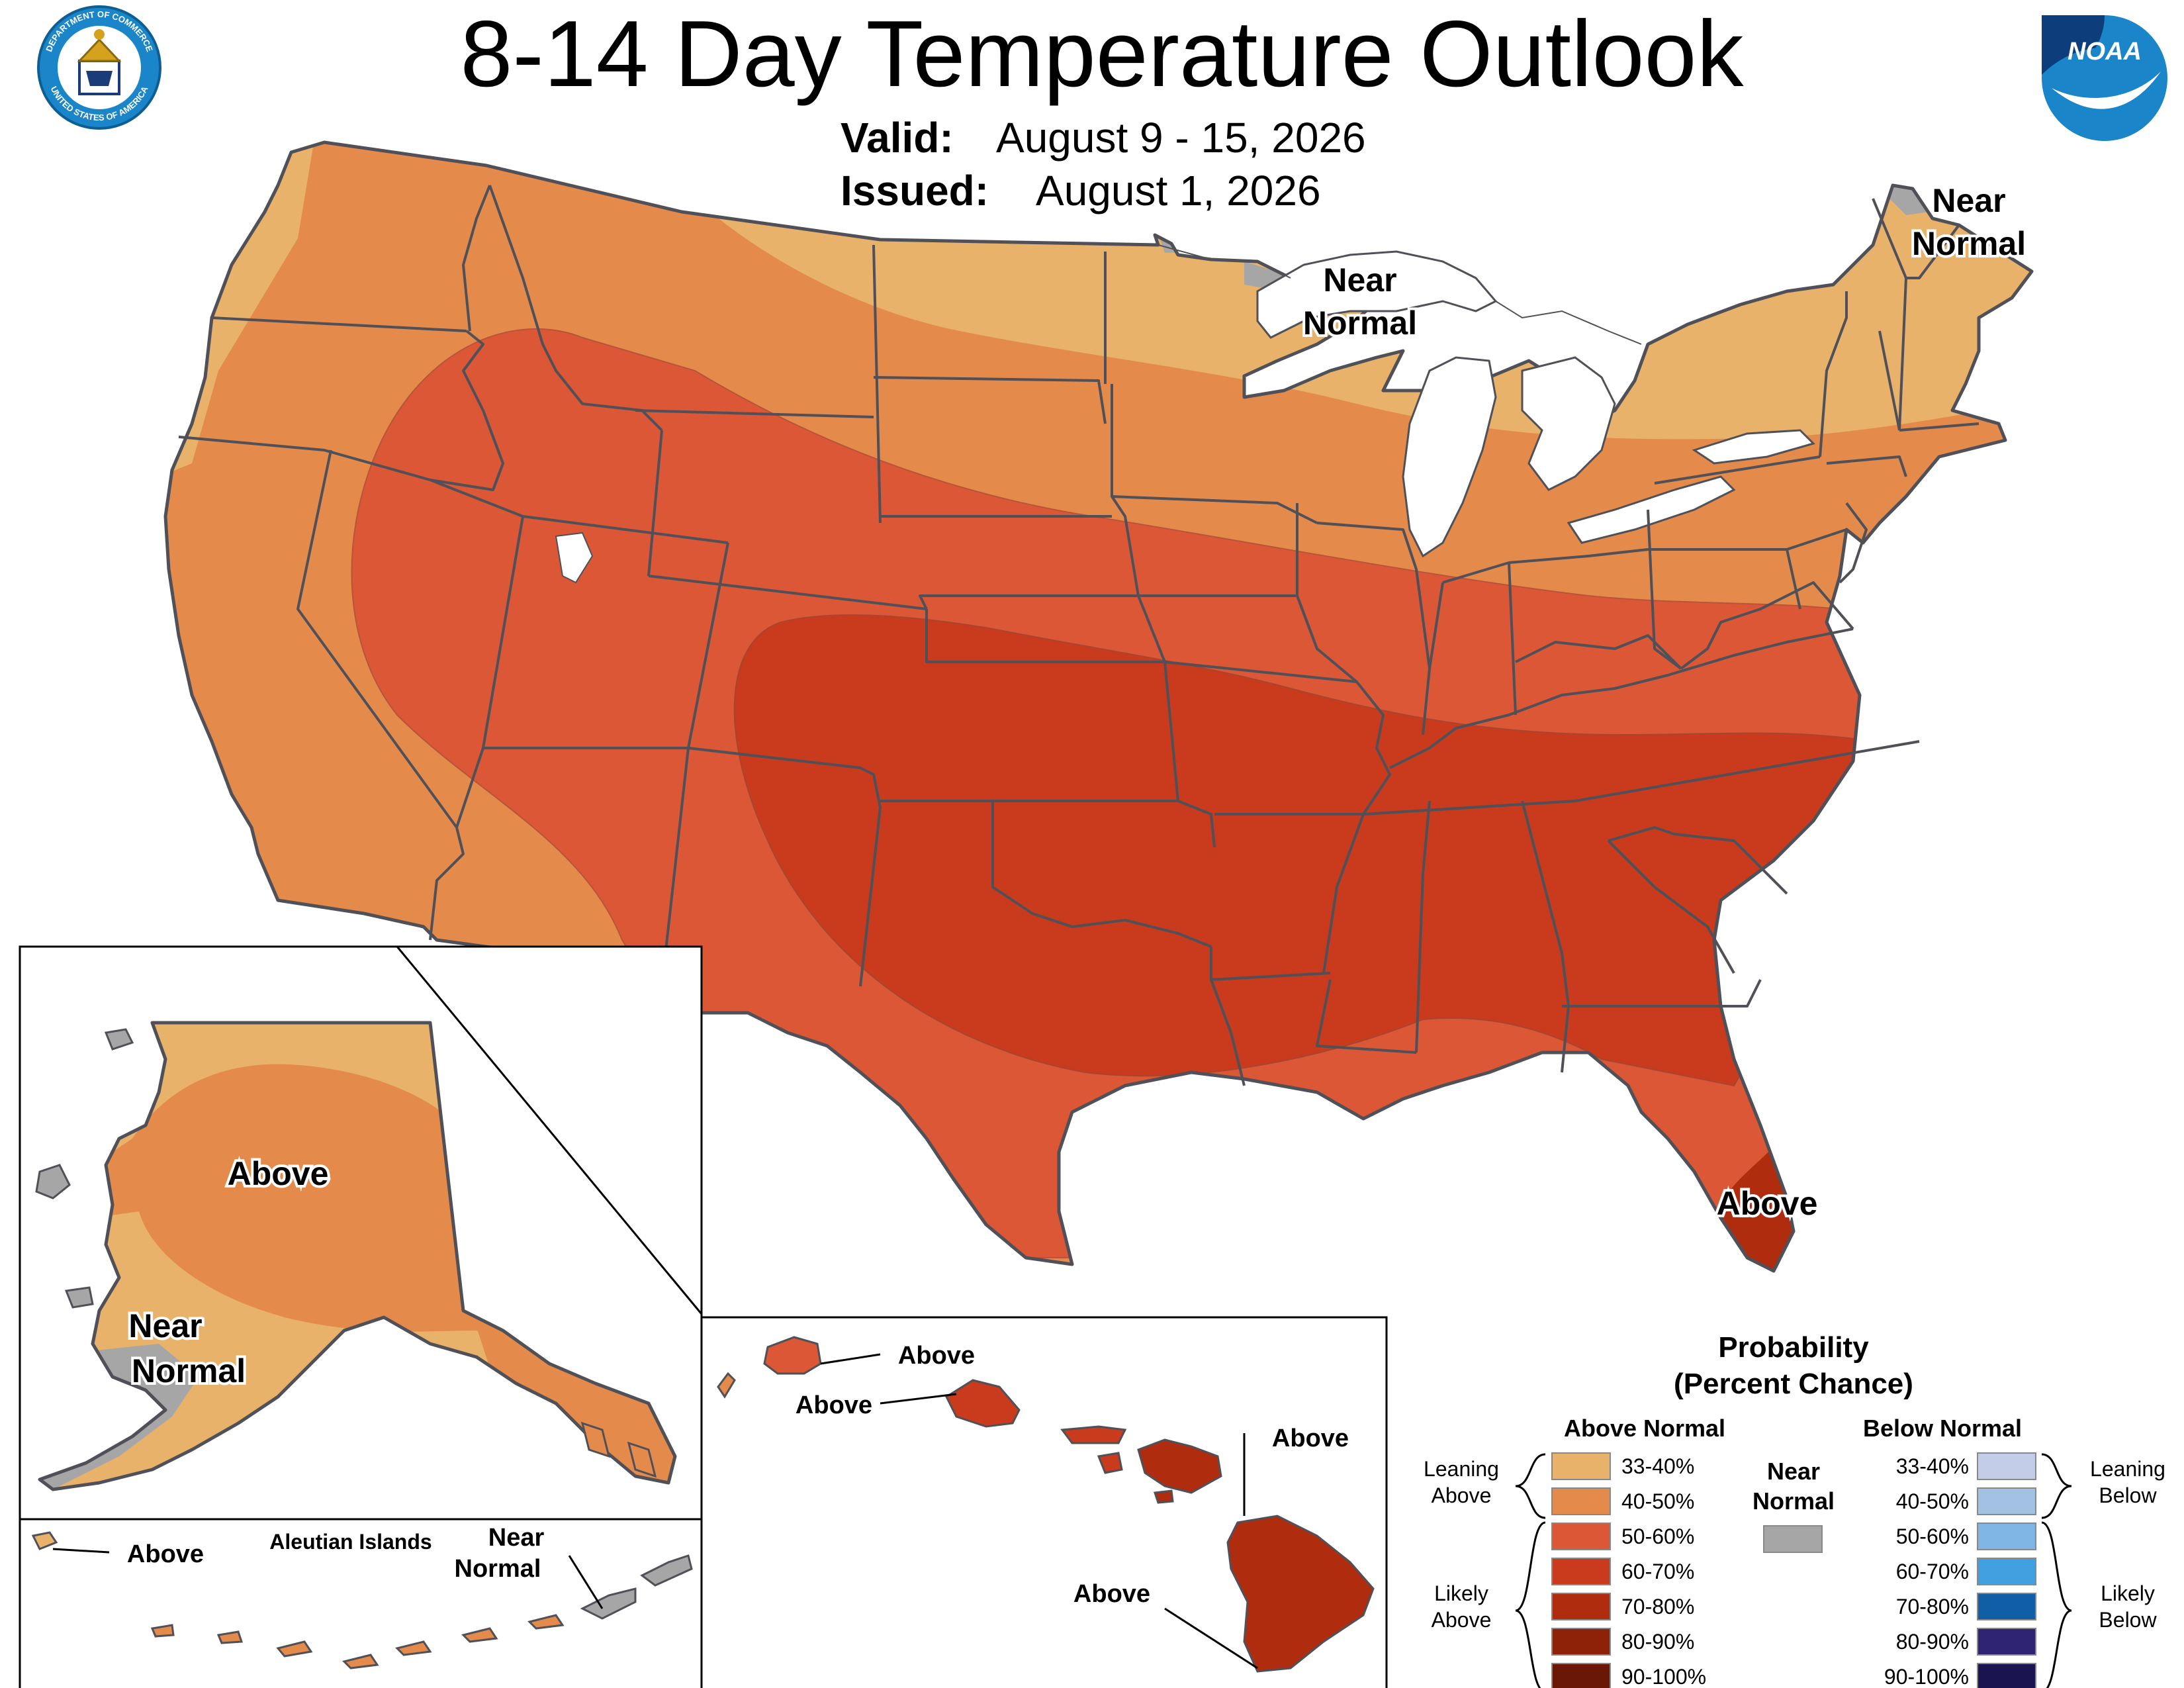 This screenshot has width=2184, height=1688. Describe the element at coordinates (1359, 280) in the screenshot. I see `label-near-normal-great-lakes-1: Near` at that location.